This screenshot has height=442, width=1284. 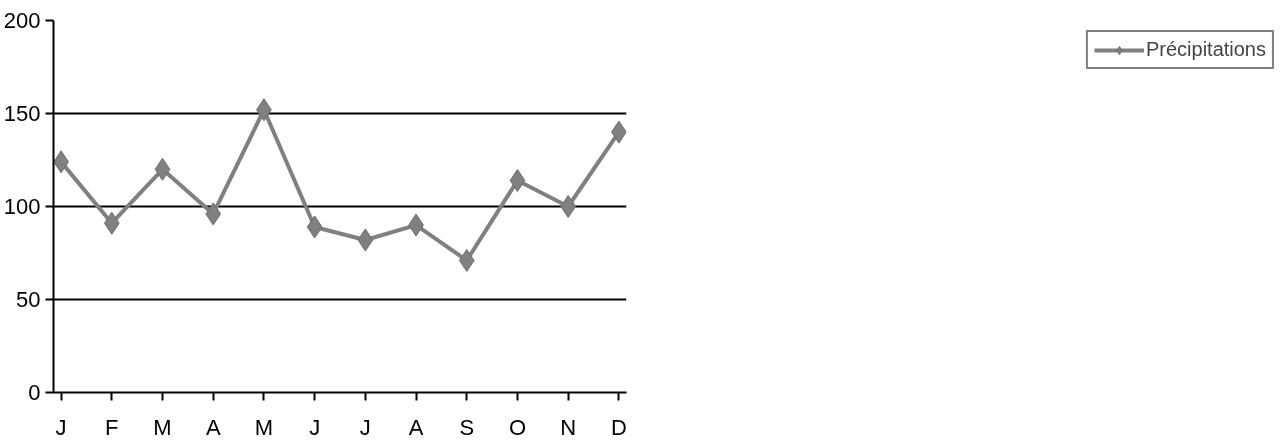 What do you see at coordinates (22, 113) in the screenshot?
I see `y-tick-label: 150` at bounding box center [22, 113].